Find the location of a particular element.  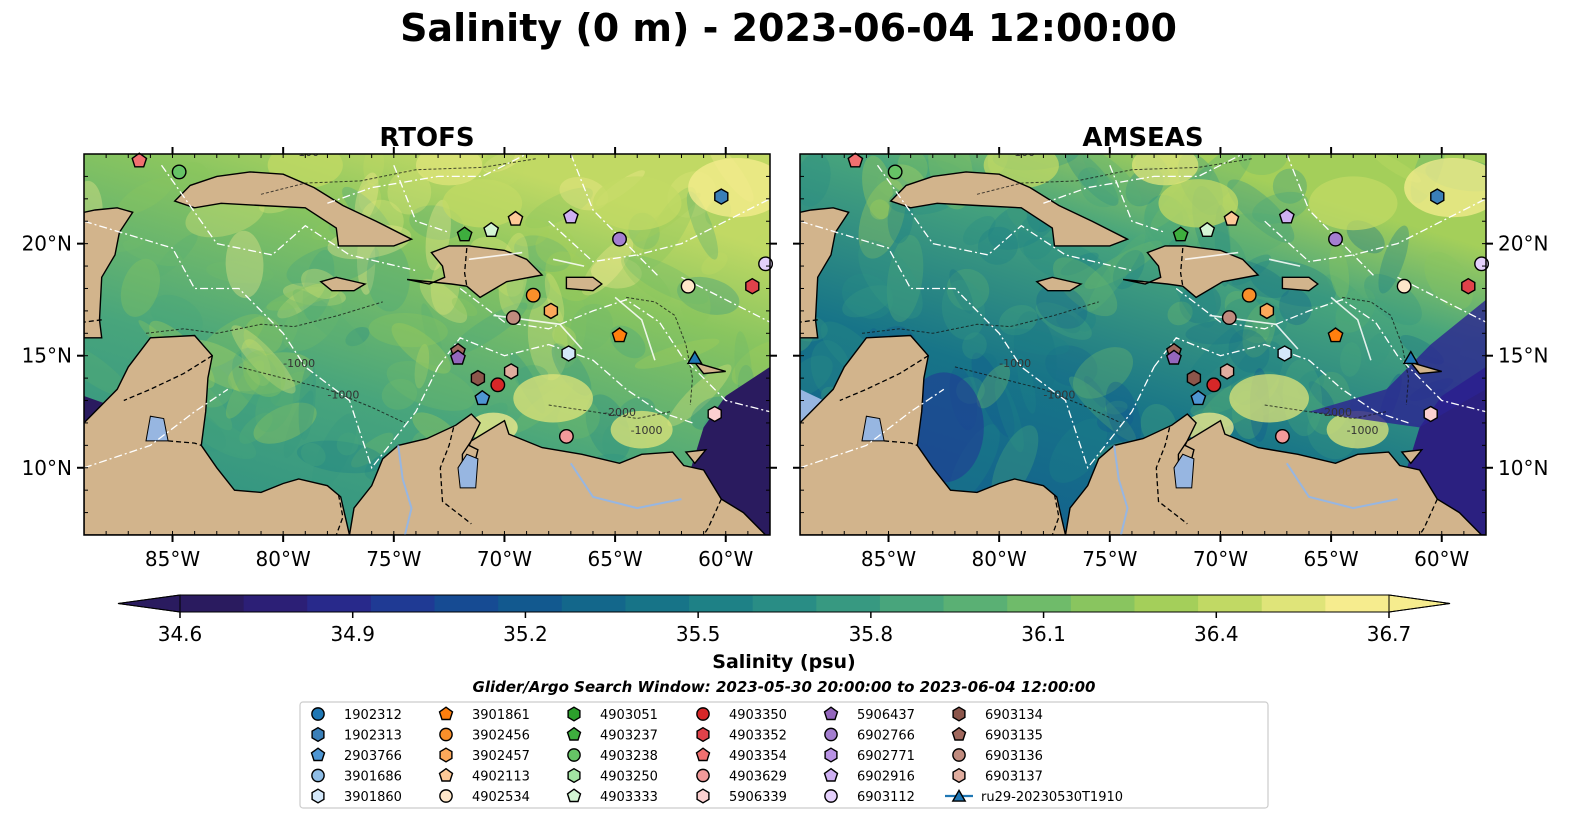

legend-item: 6903135 is located at coordinates (997, 735).